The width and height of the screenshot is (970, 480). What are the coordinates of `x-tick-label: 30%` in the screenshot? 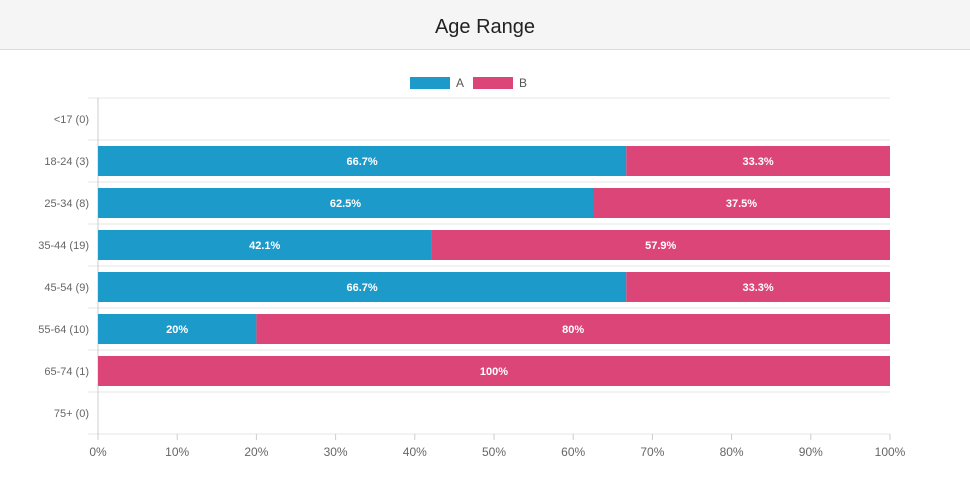 It's located at (336, 452).